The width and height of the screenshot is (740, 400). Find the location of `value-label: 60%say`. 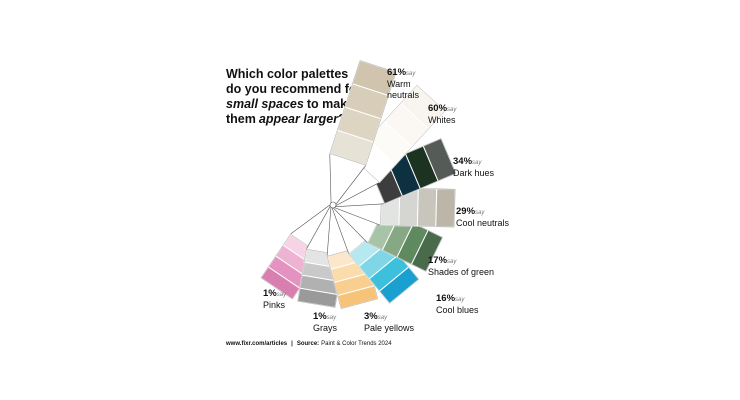

value-label: 60%say is located at coordinates (442, 108).